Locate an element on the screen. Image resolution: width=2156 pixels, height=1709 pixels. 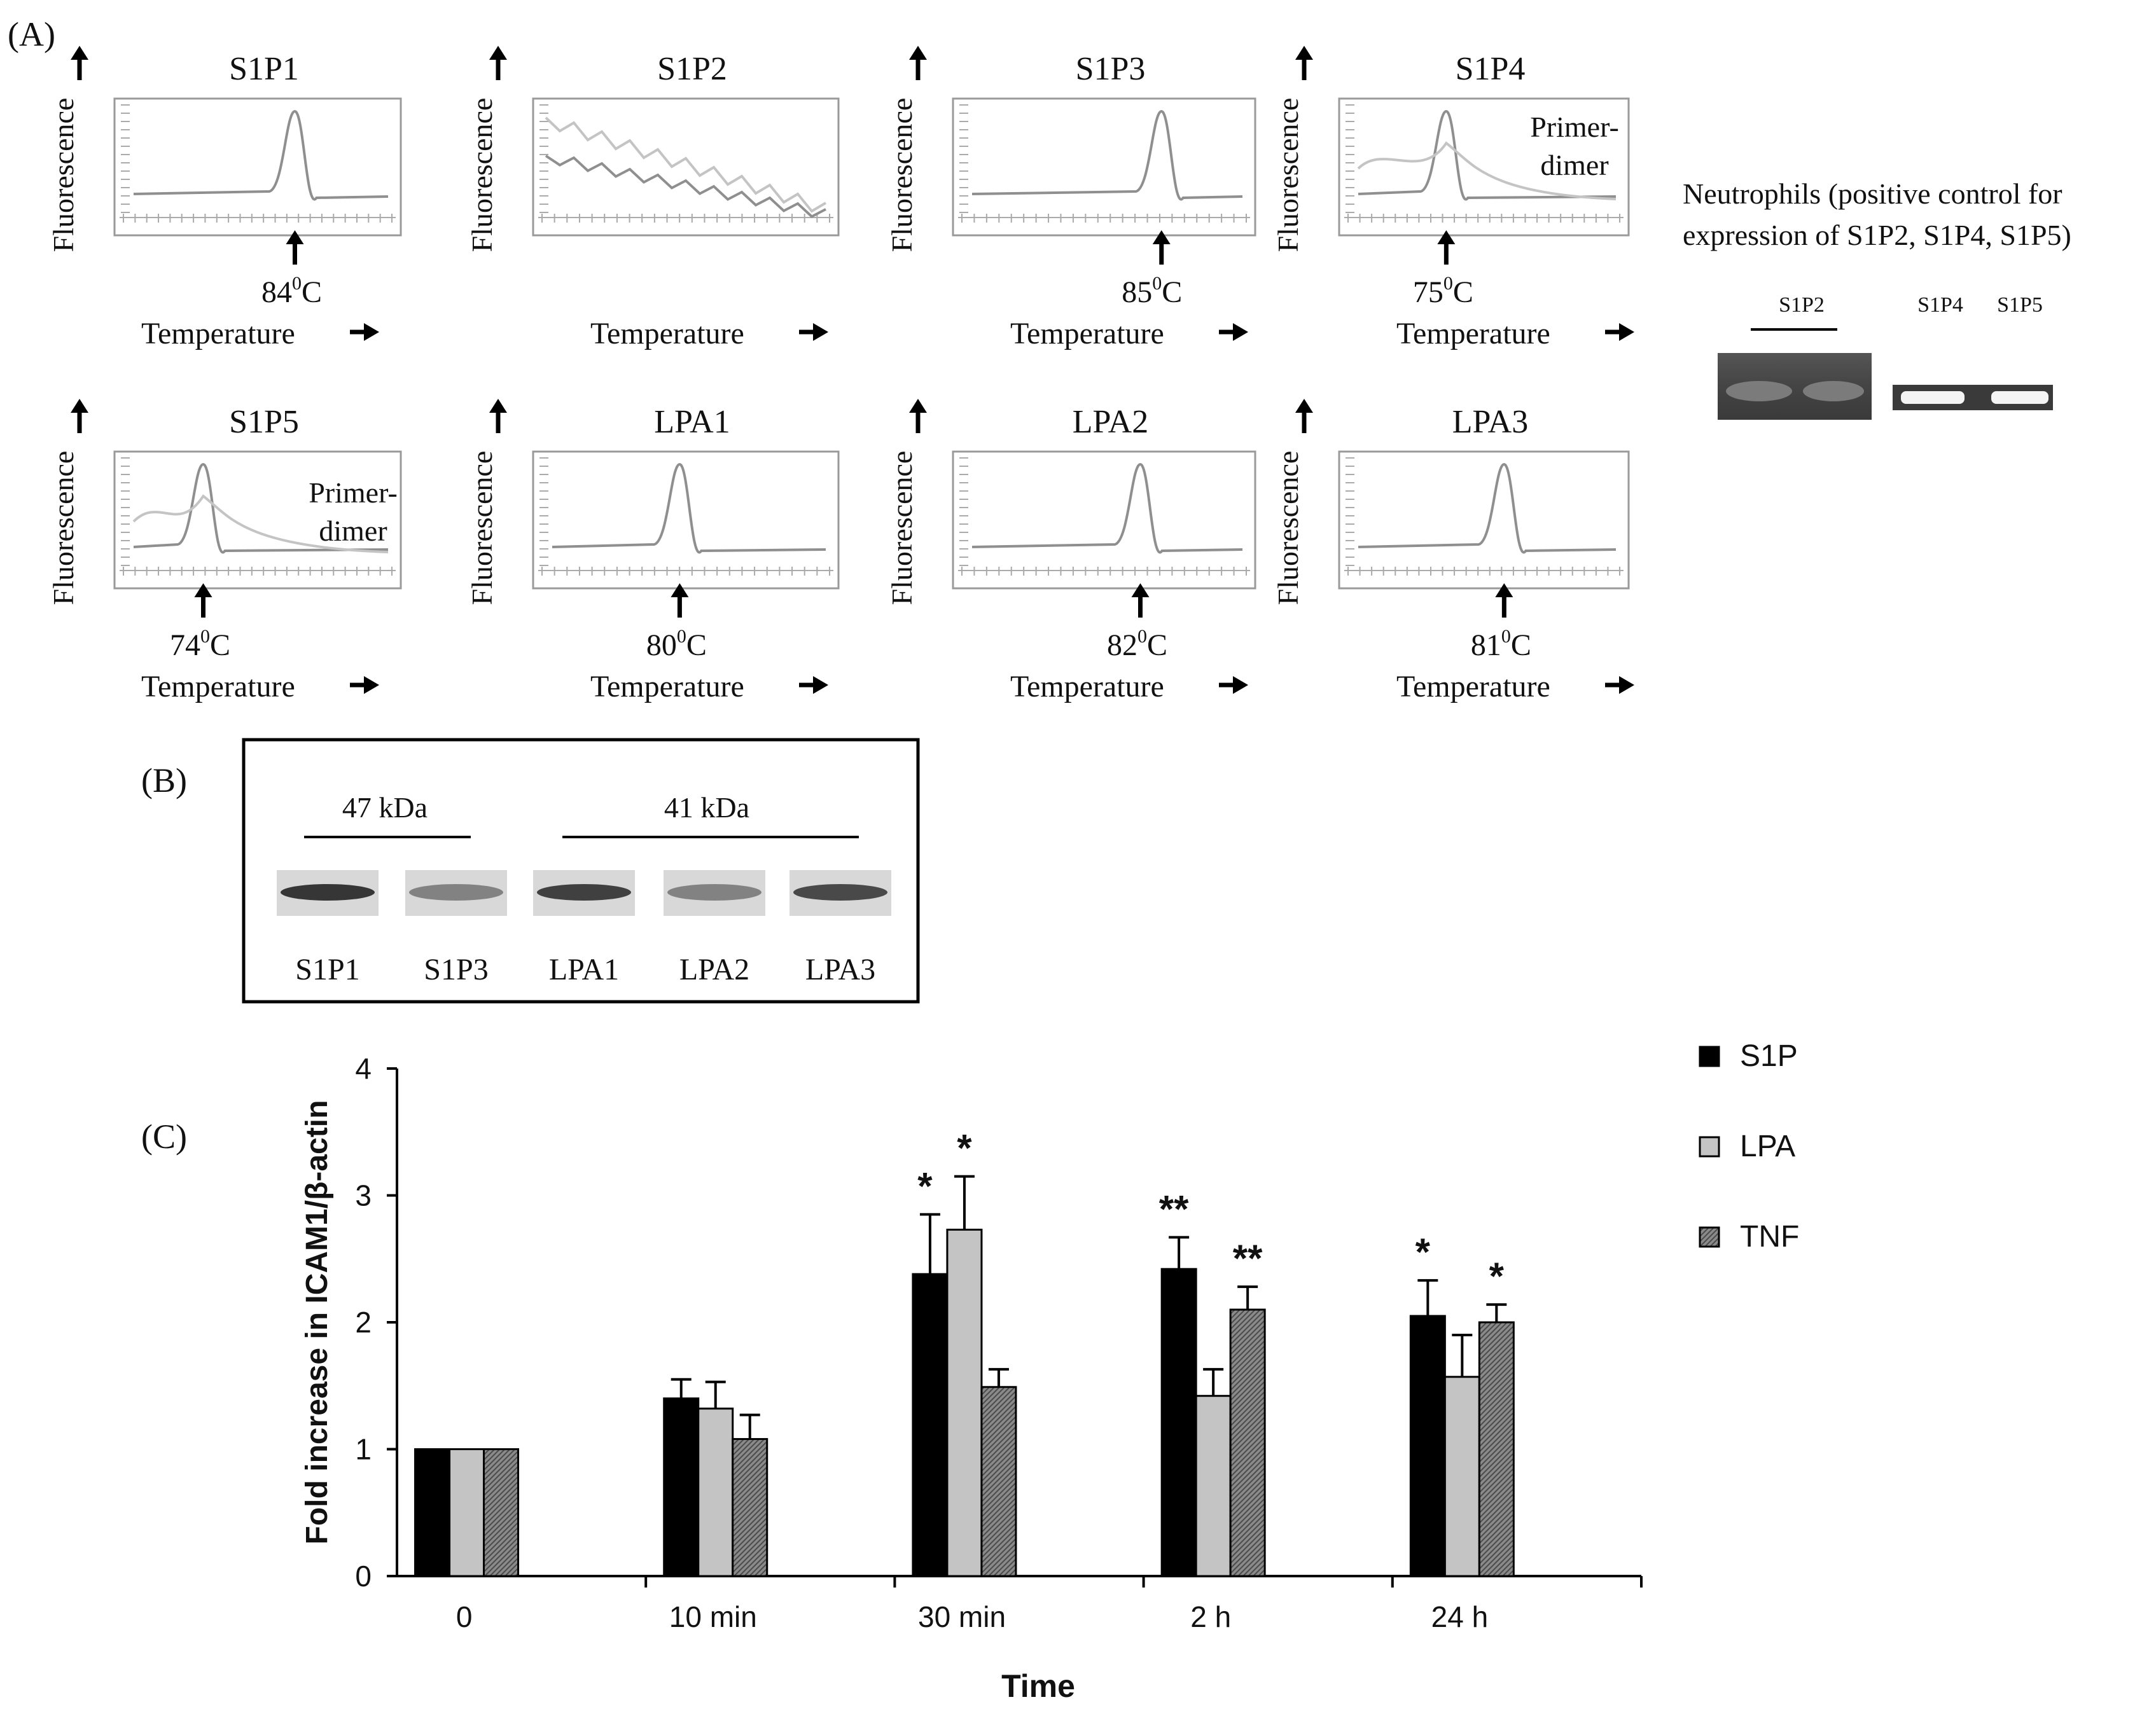
blot-lane-label: LPA3 is located at coordinates (840, 969).